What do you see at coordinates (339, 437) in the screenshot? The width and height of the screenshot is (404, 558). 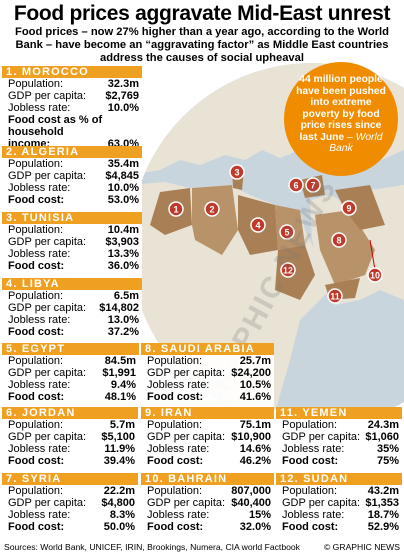 I see `stat-row: GDP per capita: $1,060` at bounding box center [339, 437].